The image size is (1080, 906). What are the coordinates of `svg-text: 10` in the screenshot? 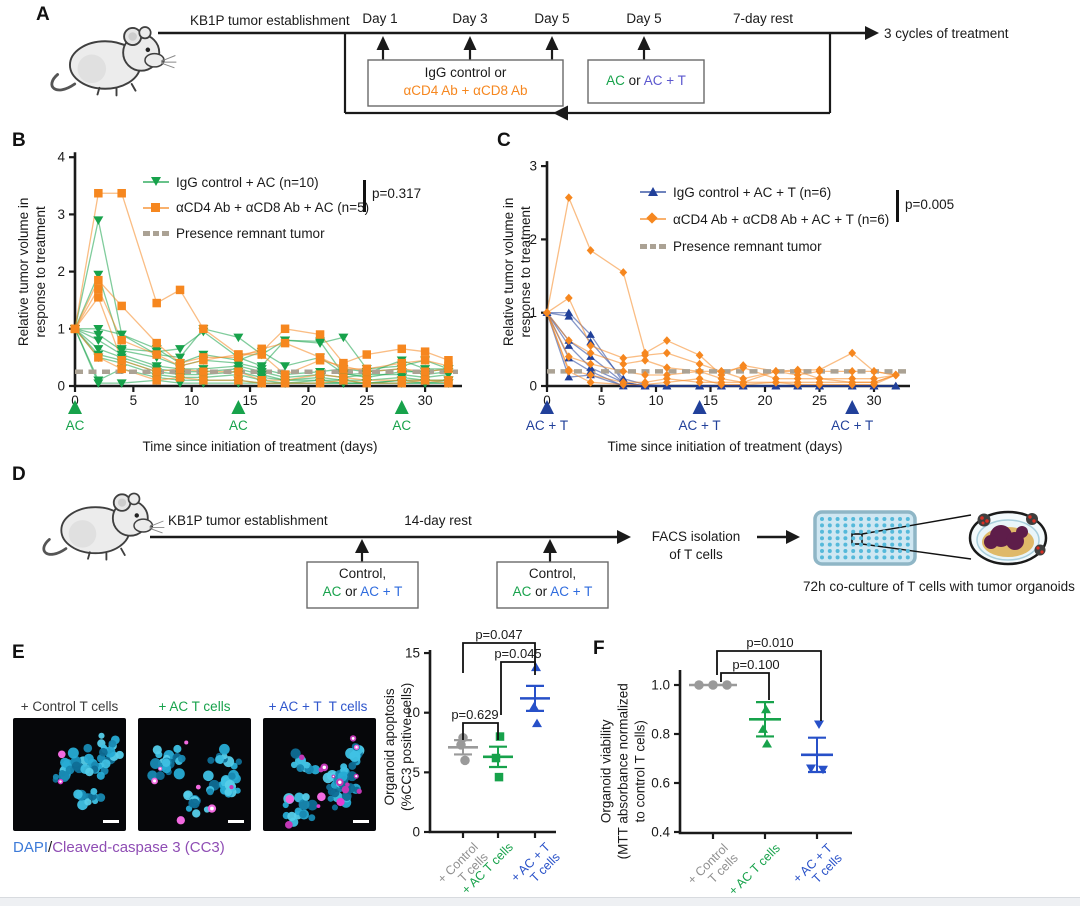 It's located at (412, 712).